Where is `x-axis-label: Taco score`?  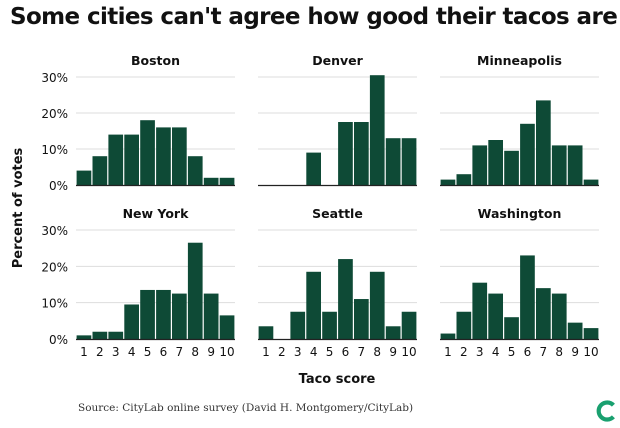 x-axis-label: Taco score is located at coordinates (337, 379).